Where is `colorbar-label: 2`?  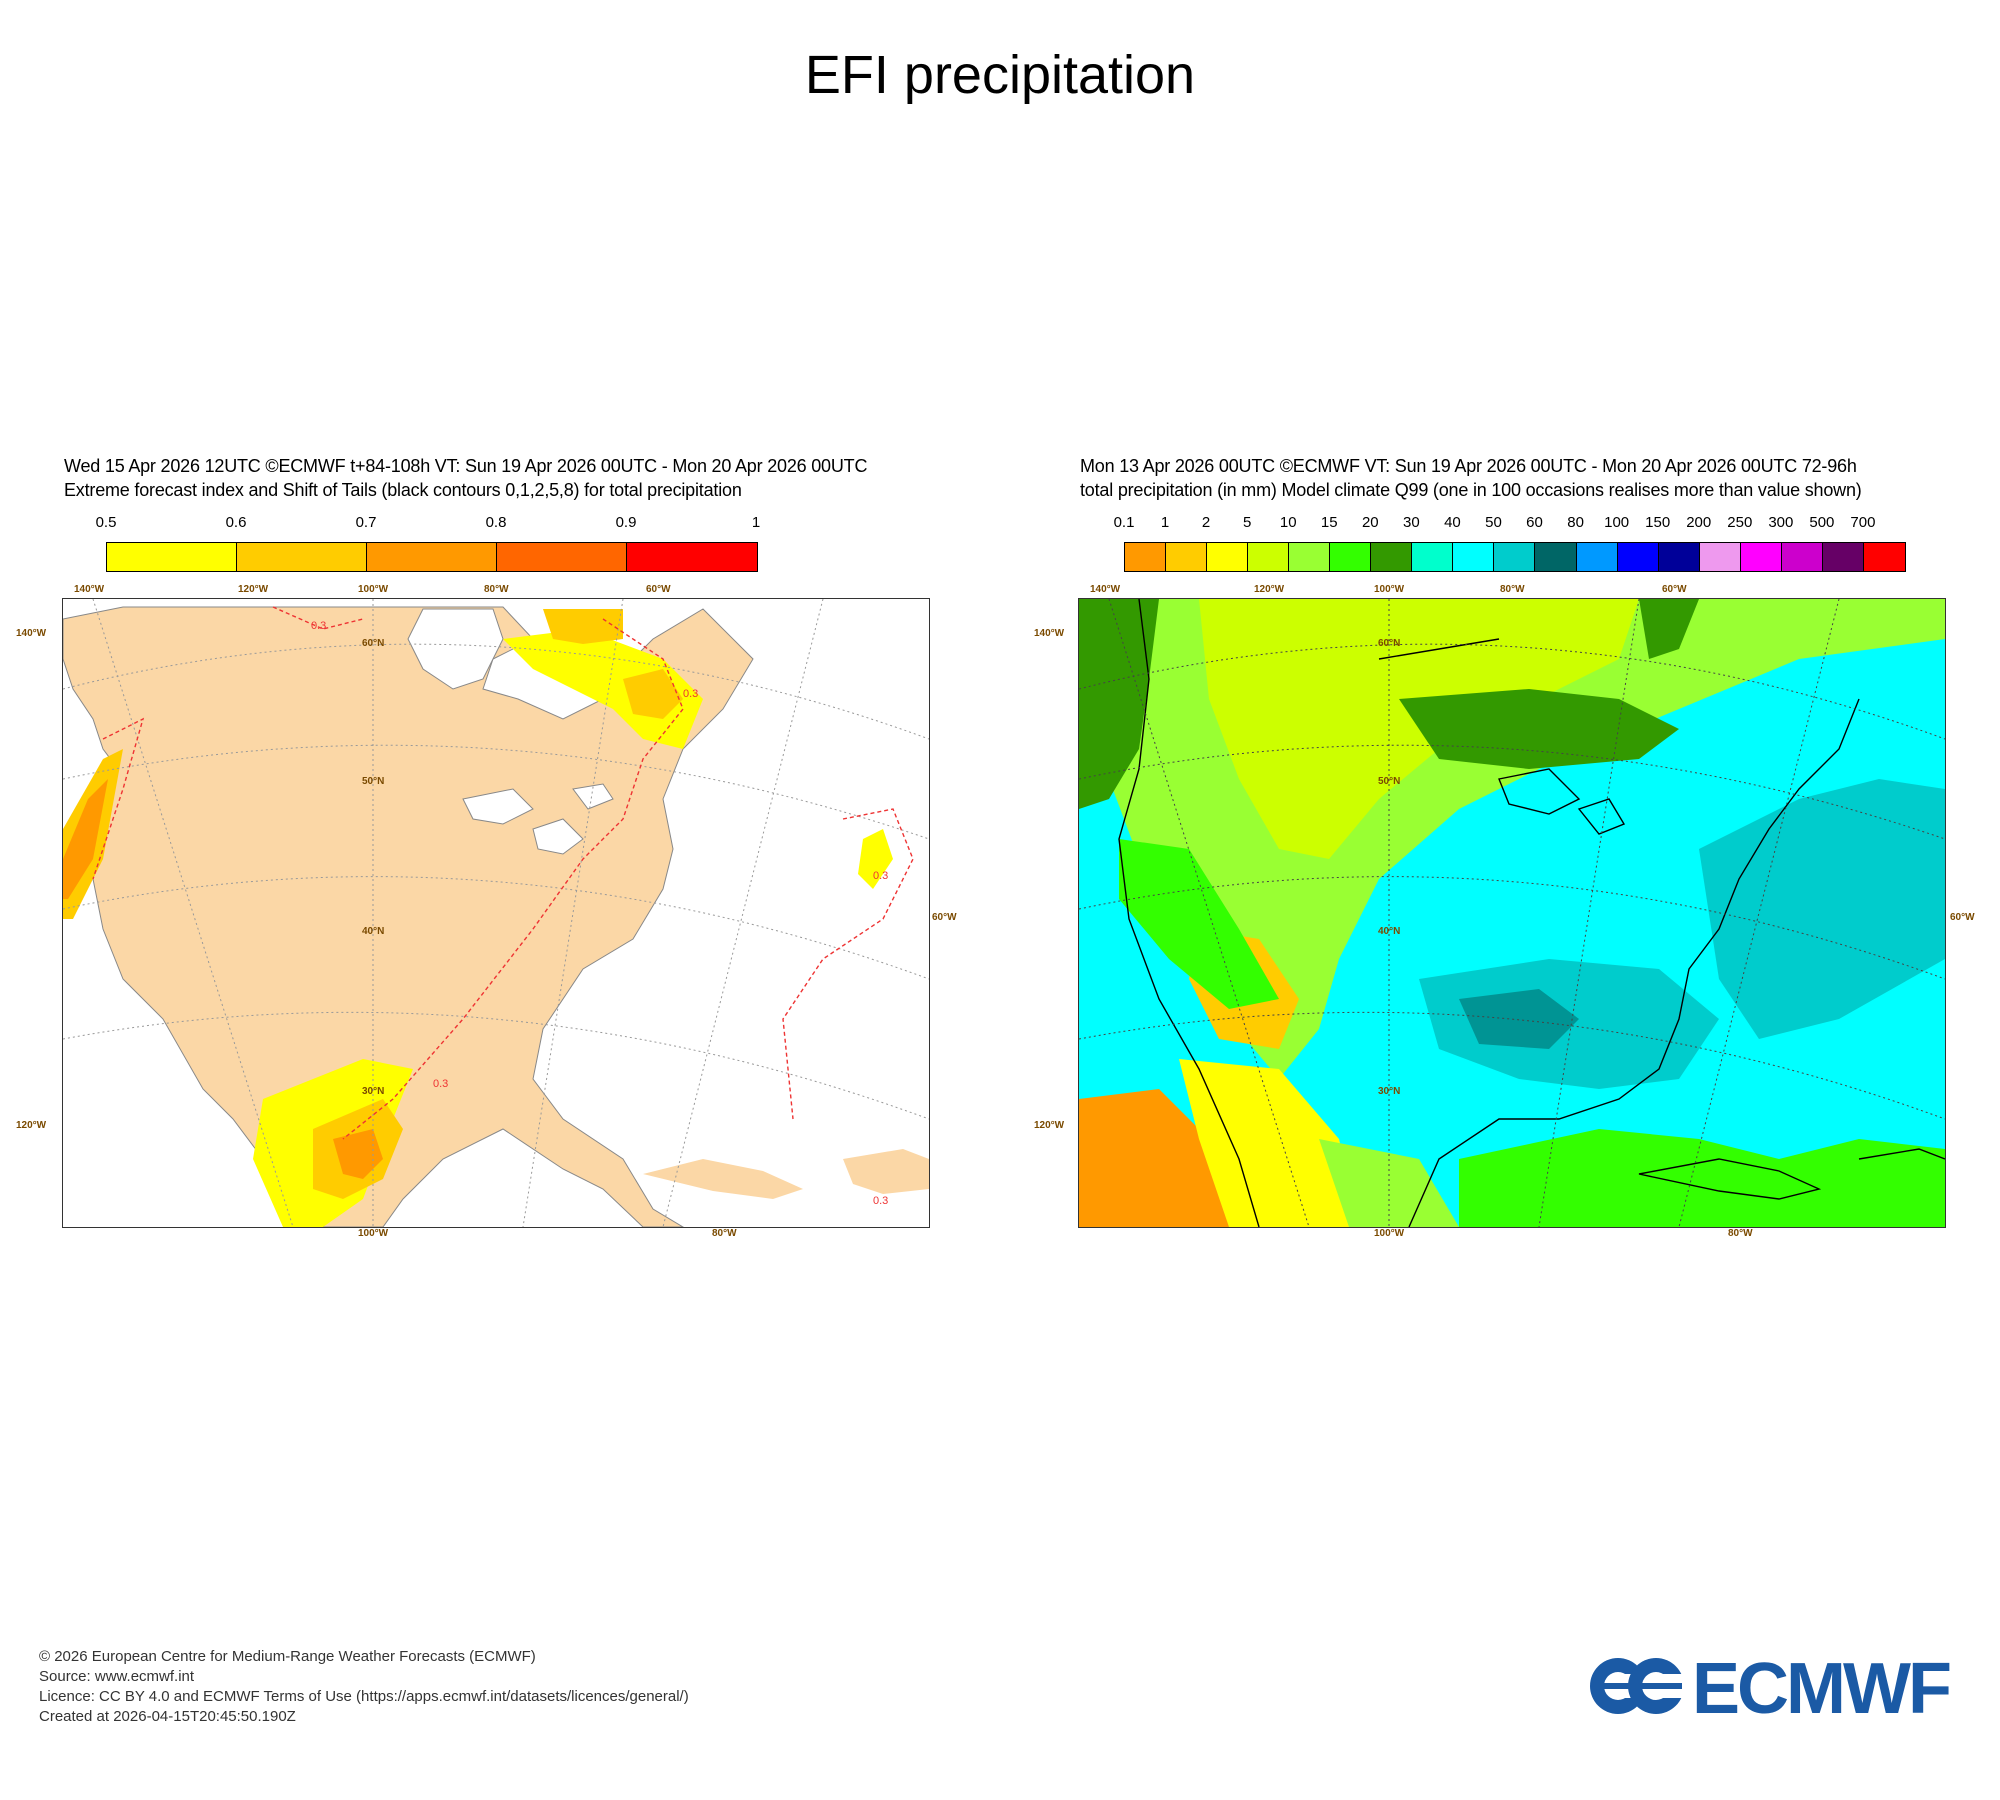 colorbar-label: 2 is located at coordinates (1206, 522).